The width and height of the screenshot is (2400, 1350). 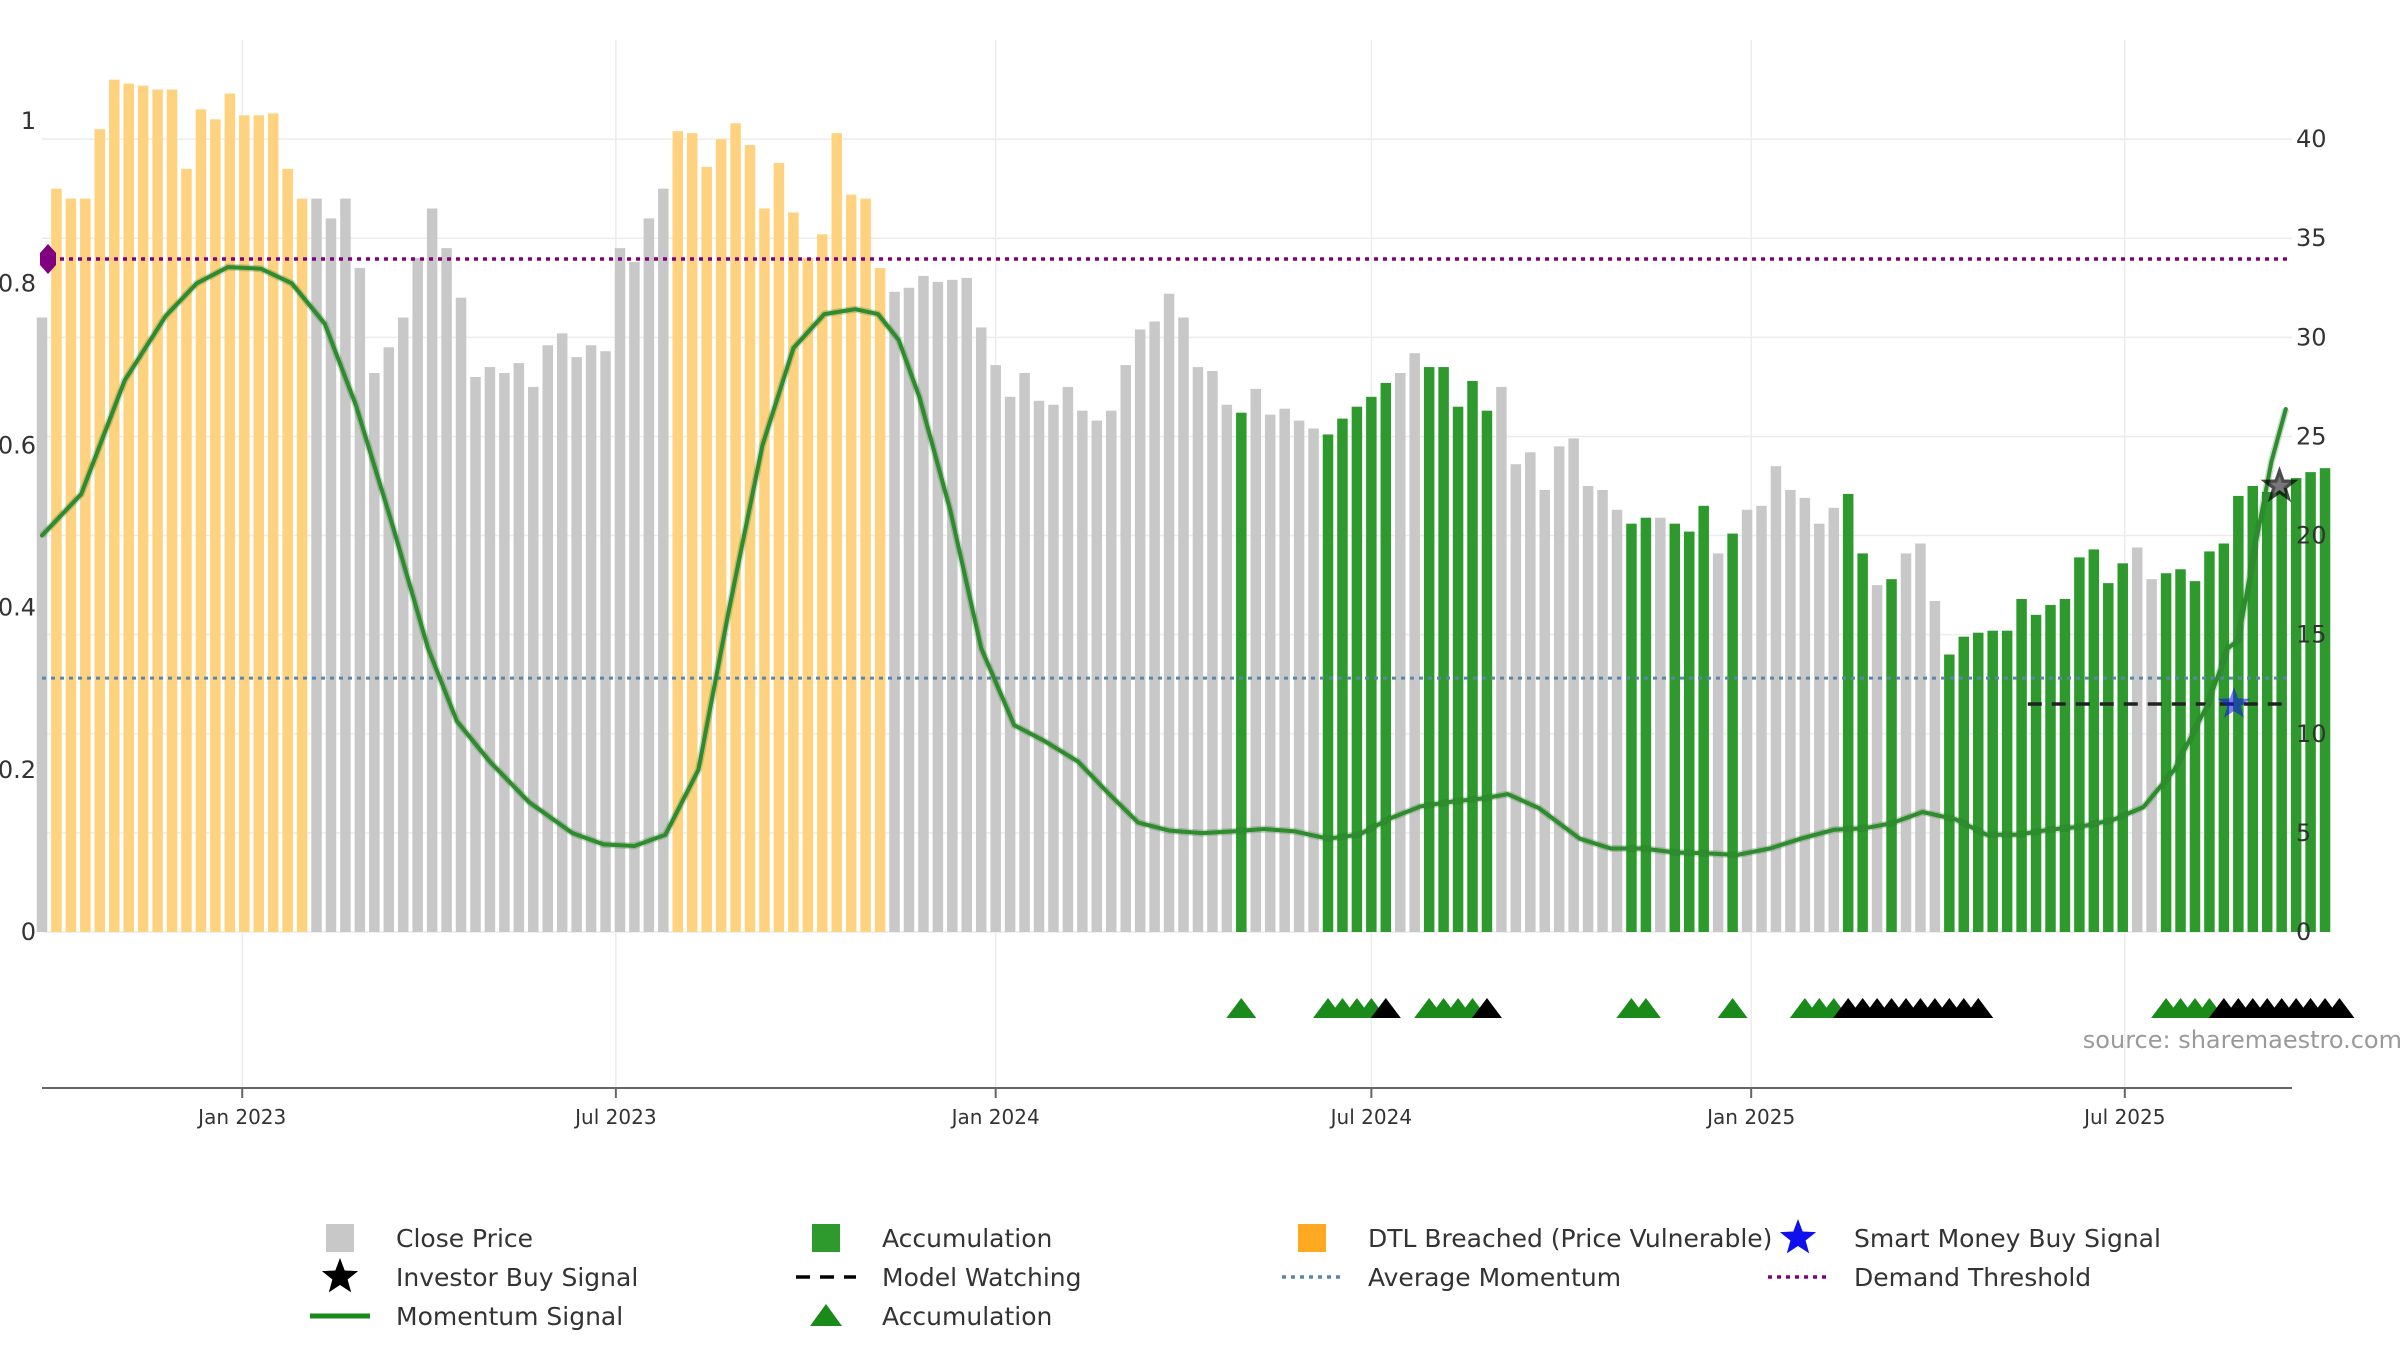 I want to click on right-tick-label: 15, so click(x=2311, y=635).